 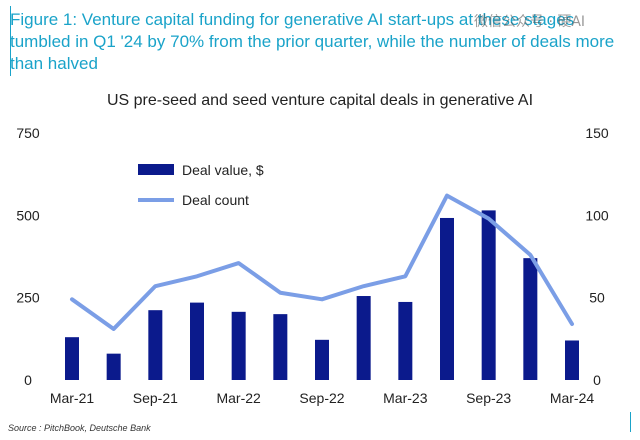 What do you see at coordinates (10, 41) in the screenshot?
I see `title-accent-rule` at bounding box center [10, 41].